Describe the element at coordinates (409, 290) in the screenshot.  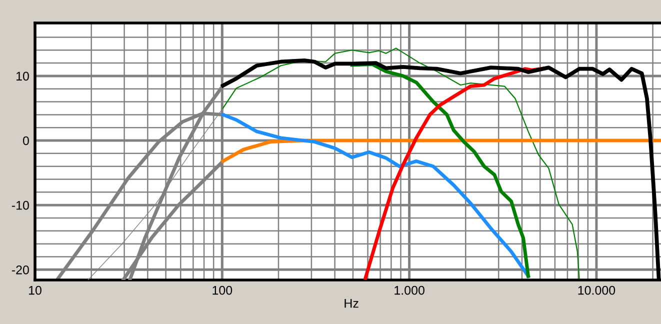
I see `x-tick-label: 1.000` at that location.